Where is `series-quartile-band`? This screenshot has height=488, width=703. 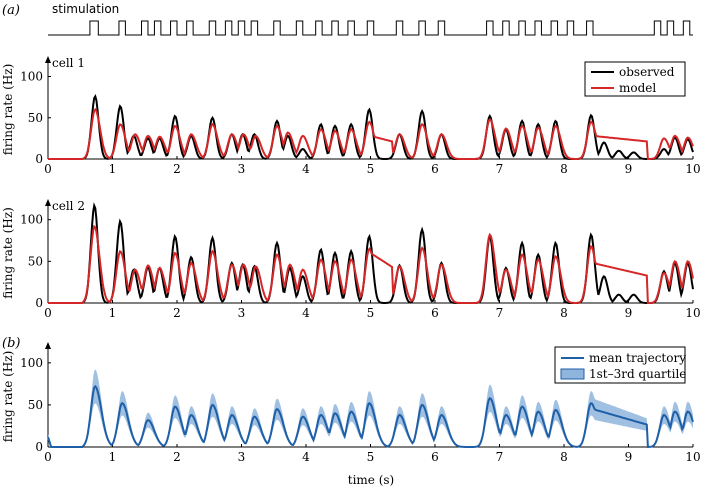 series-quartile-band is located at coordinates (370, 408).